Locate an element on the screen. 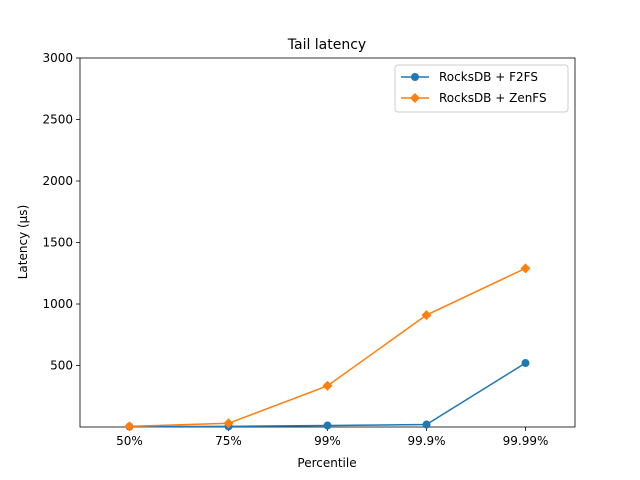  x-axis-ticks: 50% 75% 99% 99.9% 99.99% is located at coordinates (332, 437).